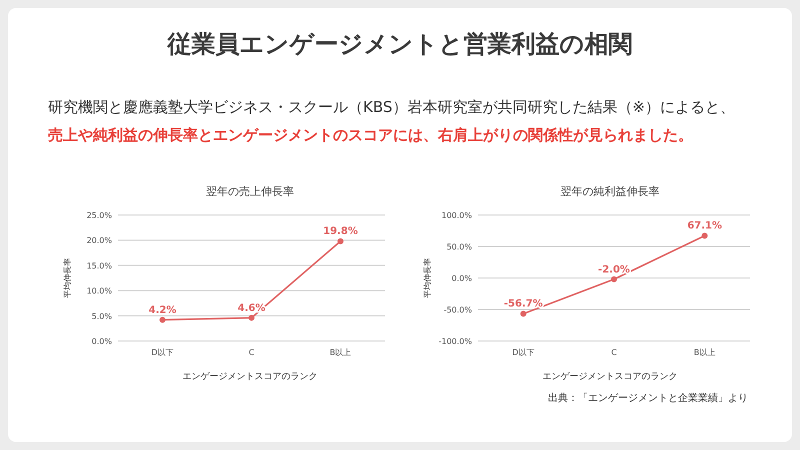  What do you see at coordinates (458, 310) in the screenshot?
I see `y-tick-label: -50.0%` at bounding box center [458, 310].